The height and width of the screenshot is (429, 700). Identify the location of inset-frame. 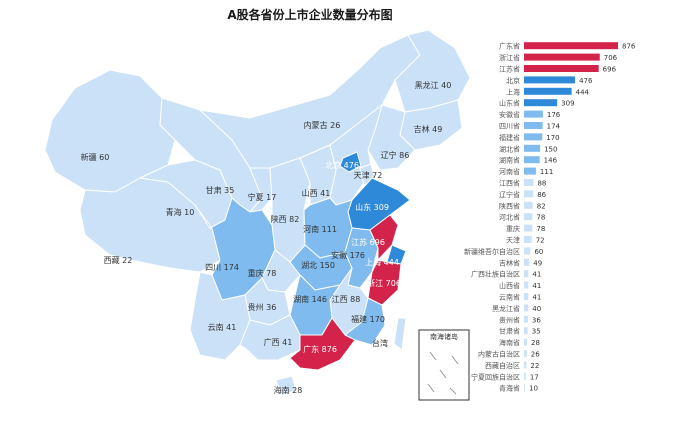
(444, 365).